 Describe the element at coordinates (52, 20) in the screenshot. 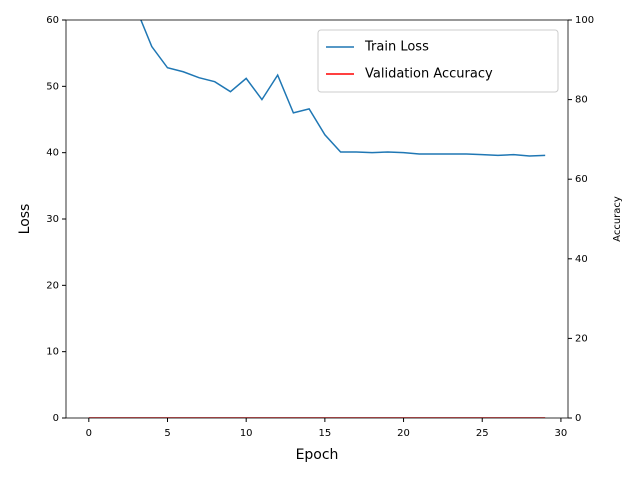

I see `y-tick-label: 60` at that location.